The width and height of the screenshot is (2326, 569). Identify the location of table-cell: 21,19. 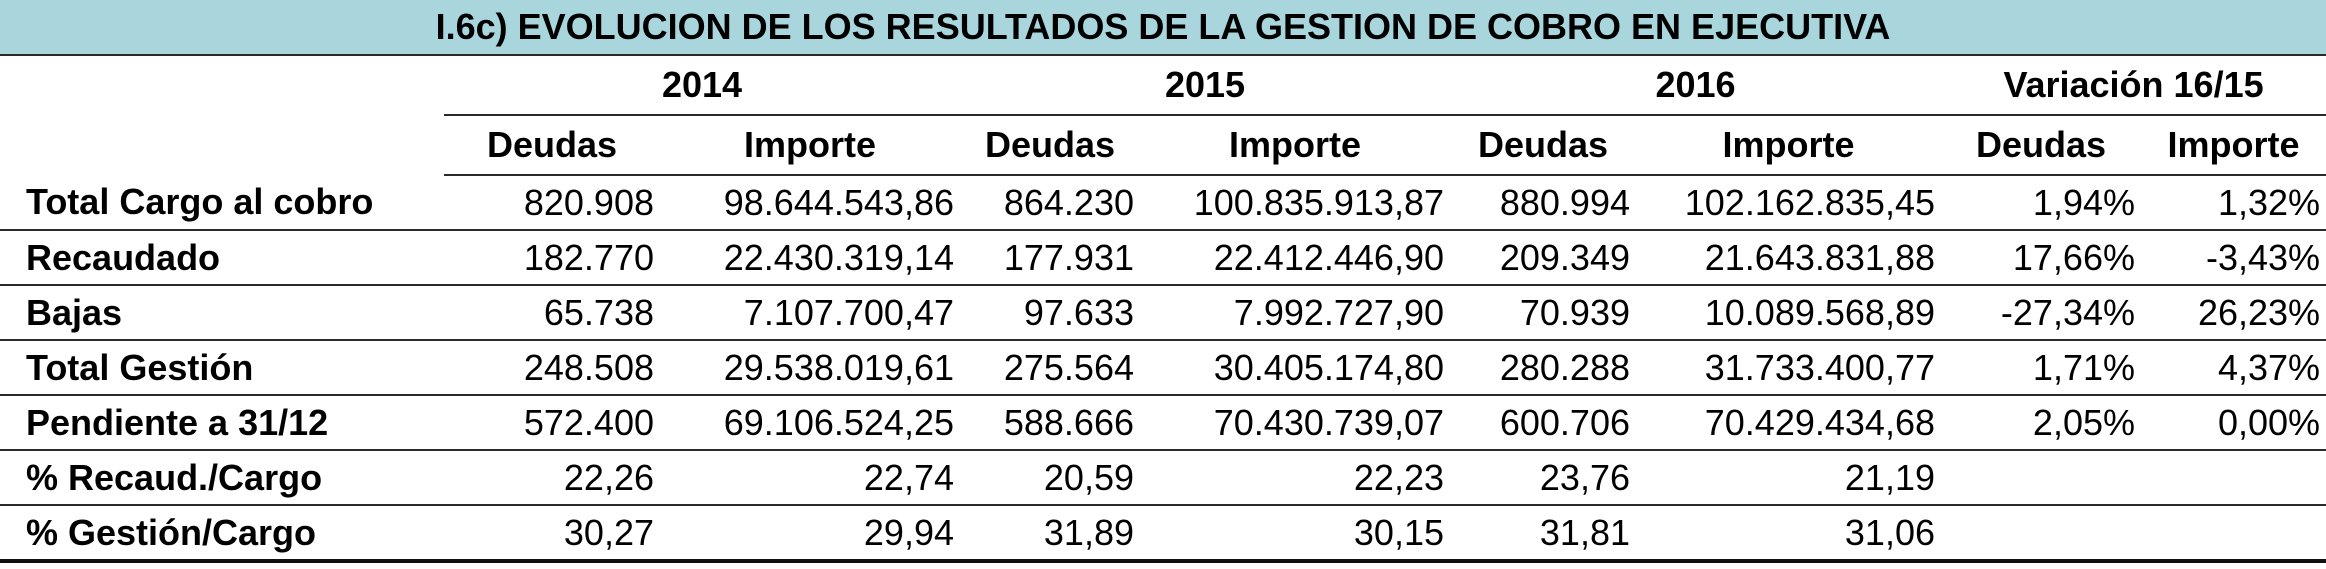
(1788, 478).